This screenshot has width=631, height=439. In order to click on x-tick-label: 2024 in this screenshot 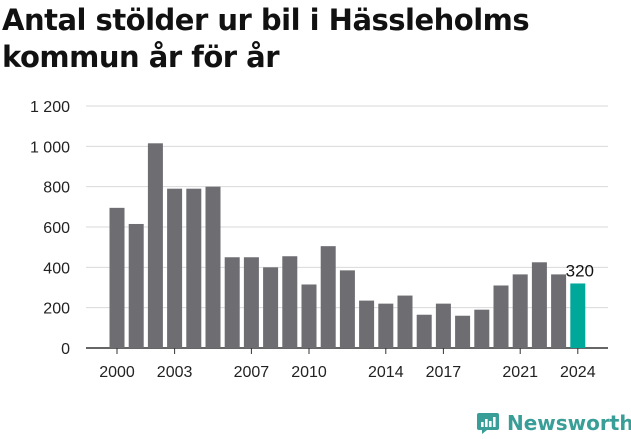, I will do `click(578, 372)`.